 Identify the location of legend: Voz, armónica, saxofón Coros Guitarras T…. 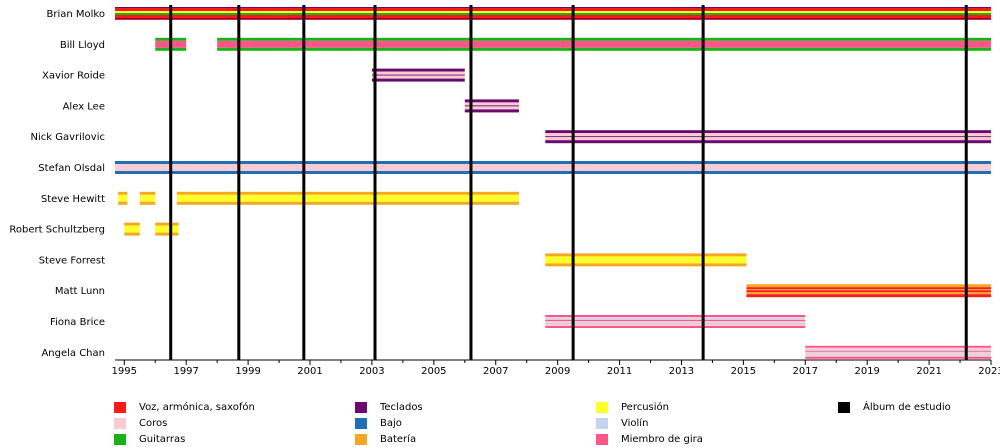
(500, 422).